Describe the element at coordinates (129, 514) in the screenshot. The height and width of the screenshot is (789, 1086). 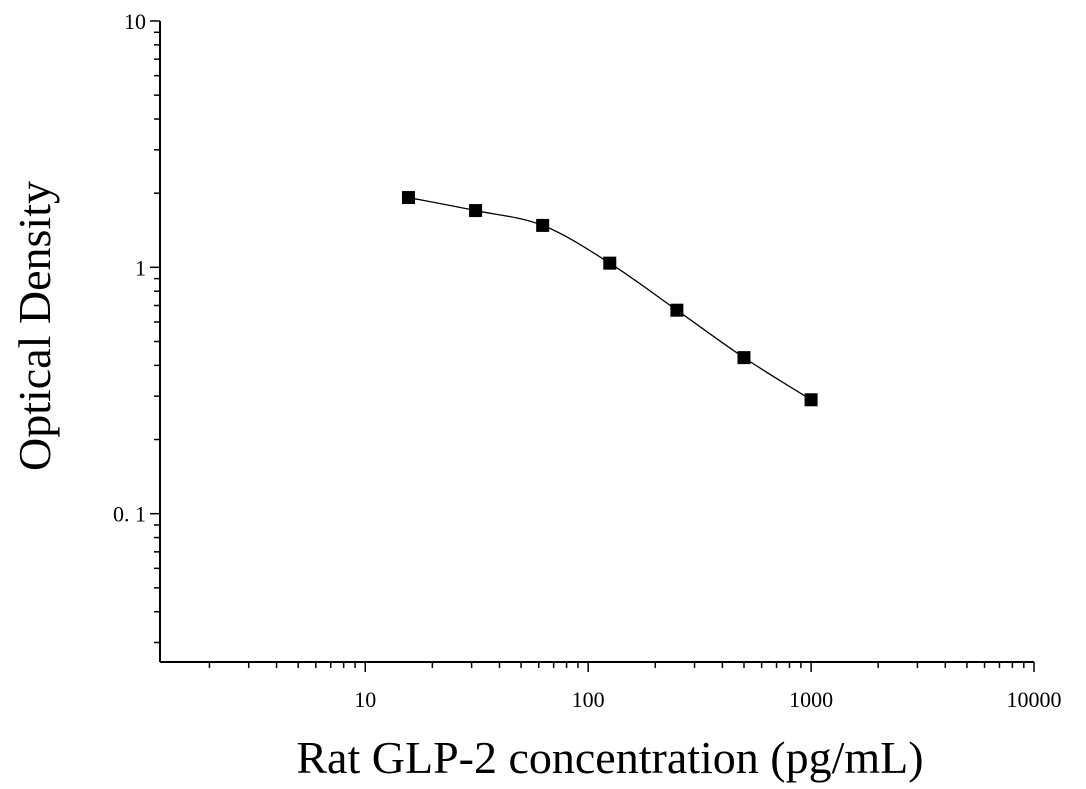
I see `y-tick-label: 0. 1` at that location.